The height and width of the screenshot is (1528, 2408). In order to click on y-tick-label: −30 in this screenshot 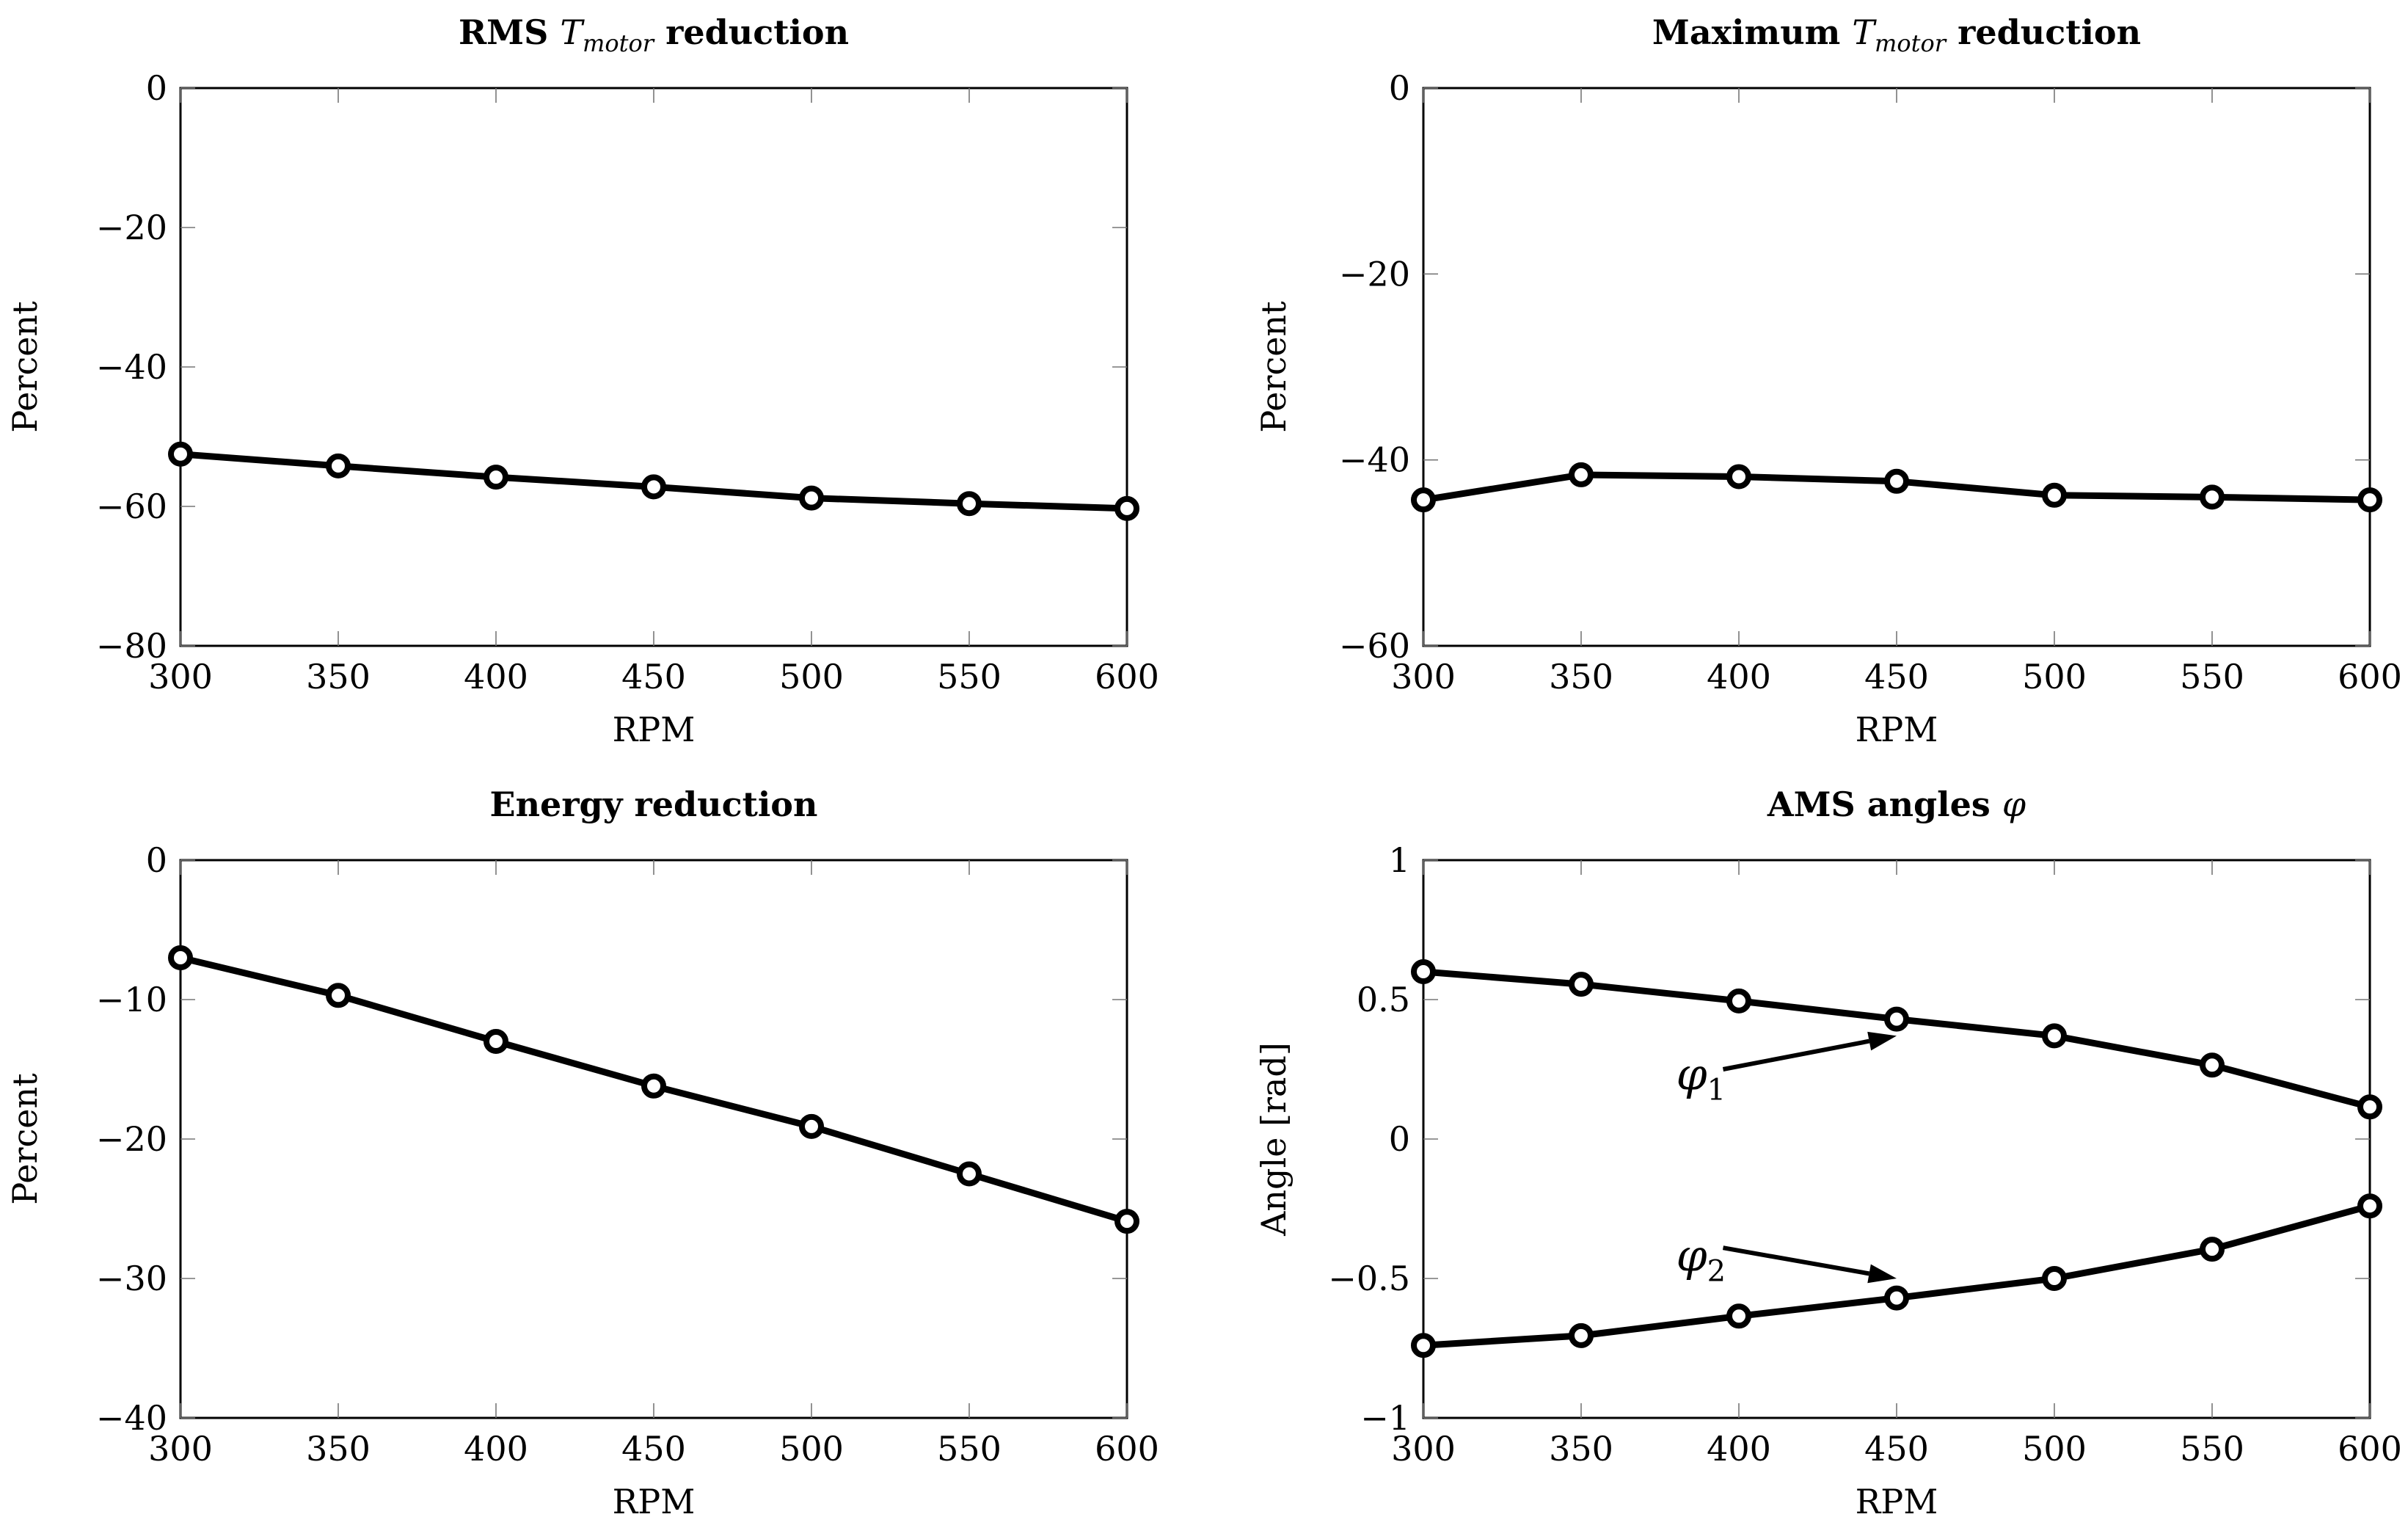, I will do `click(131, 1278)`.